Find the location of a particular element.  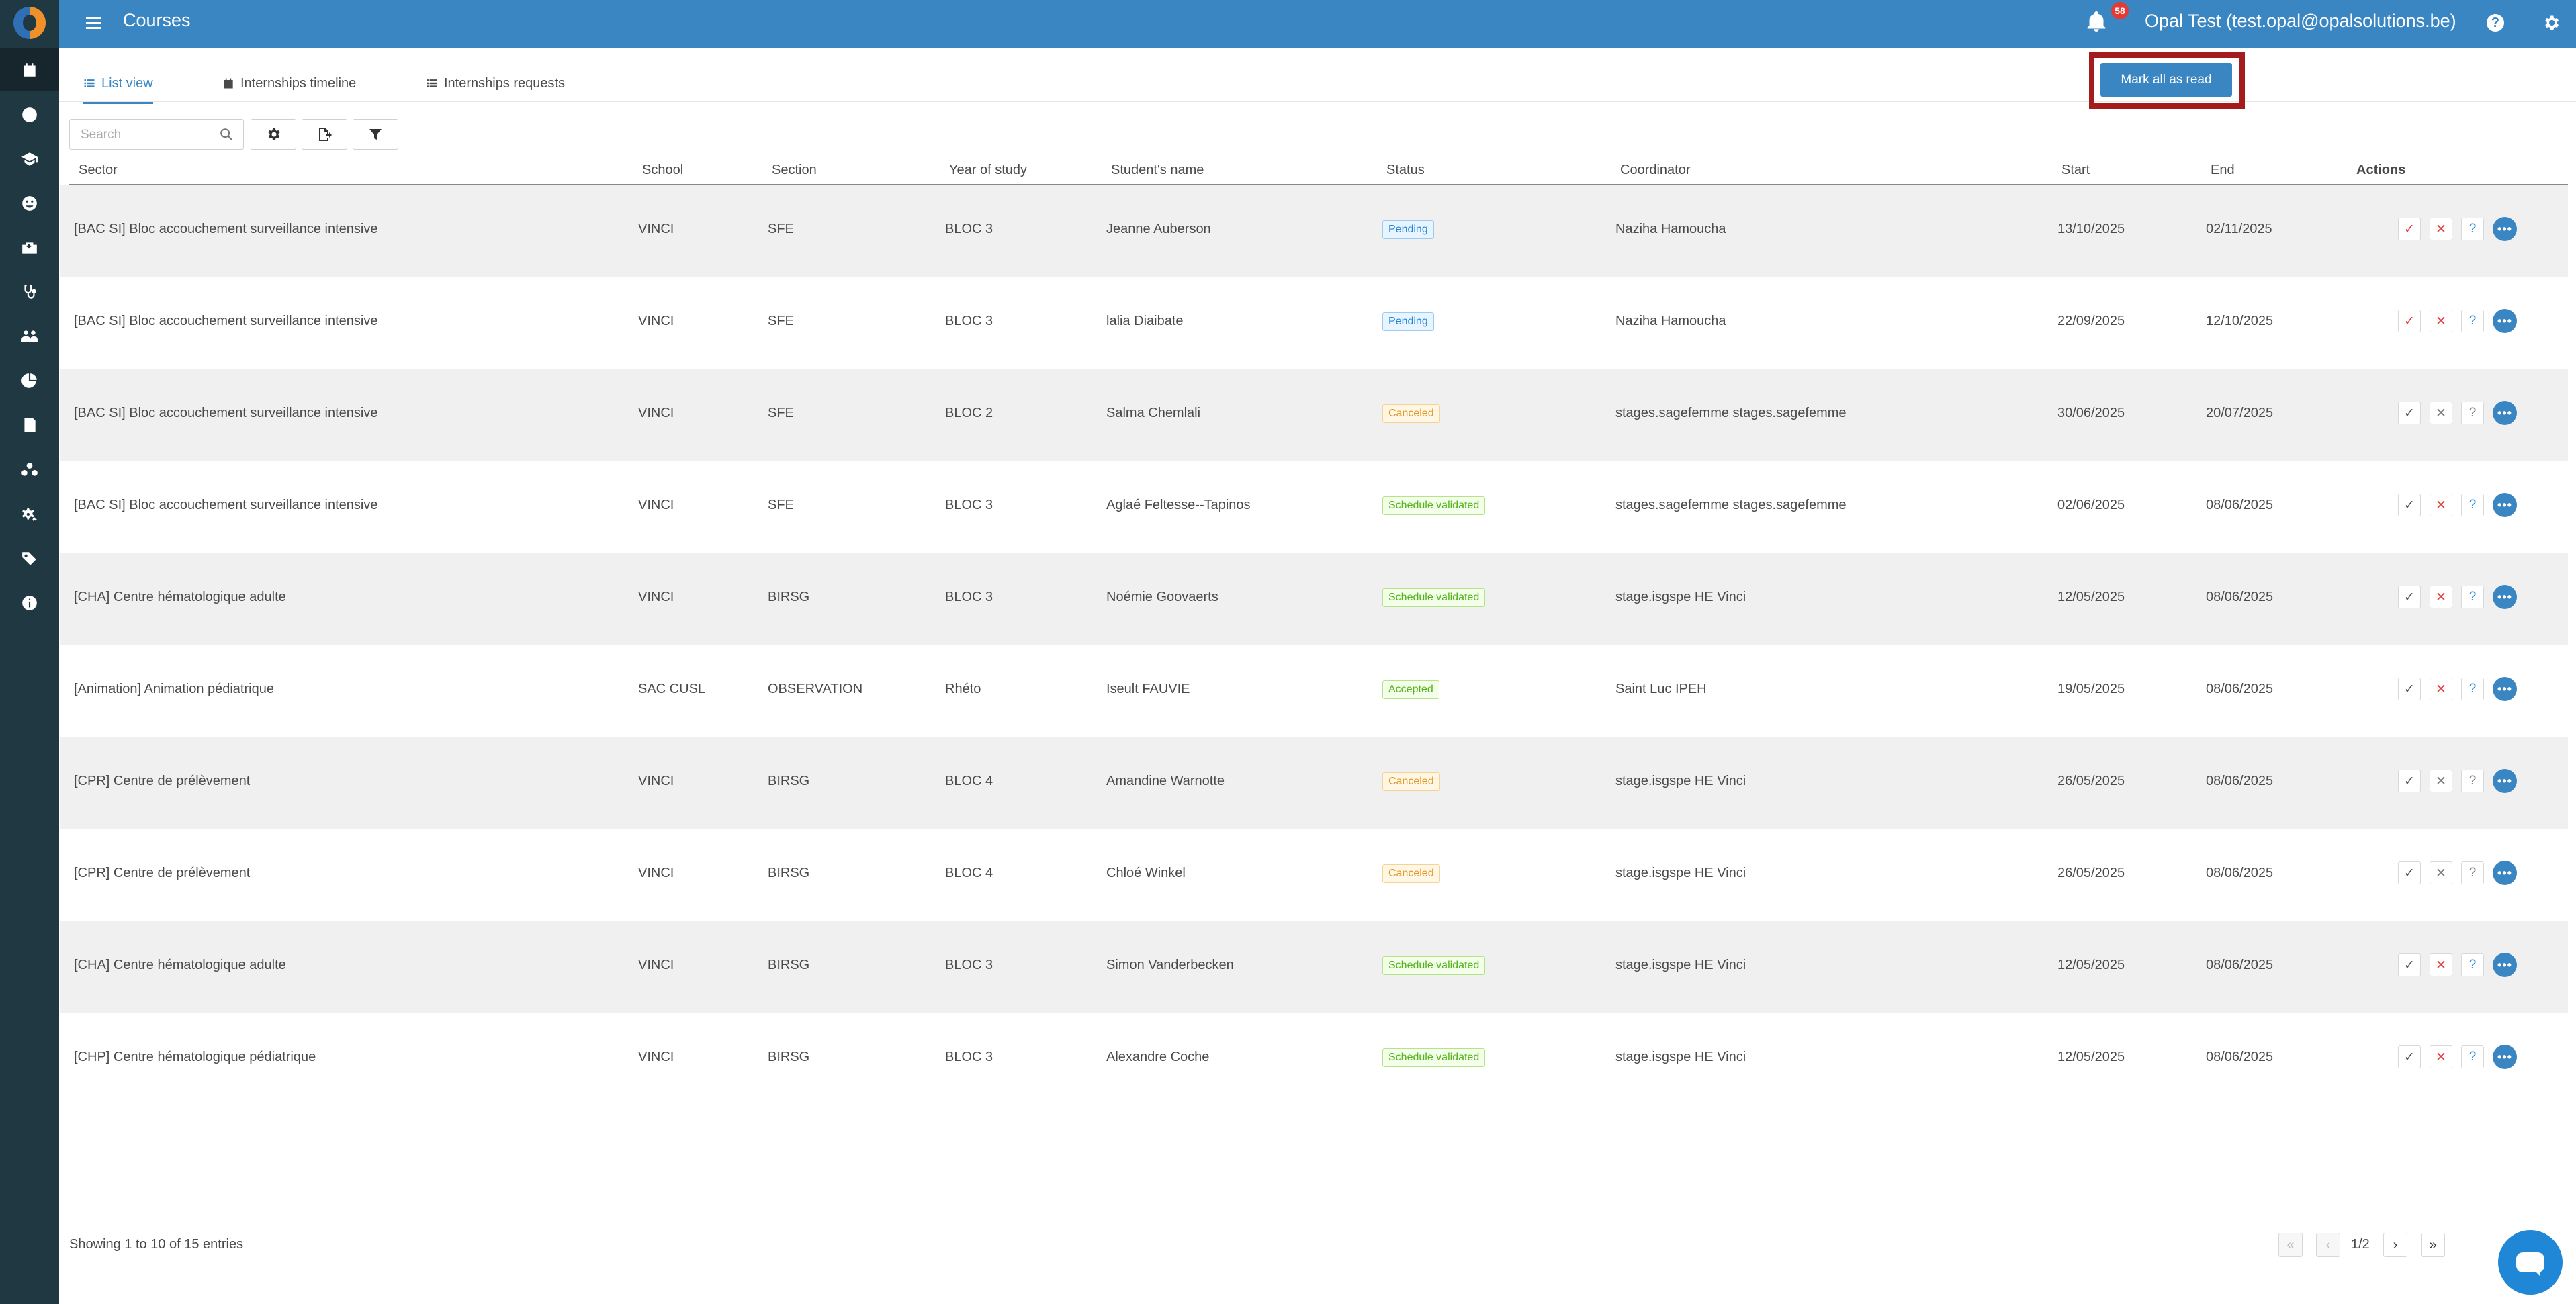

sidebar-item-graduation-cap is located at coordinates (30, 159).